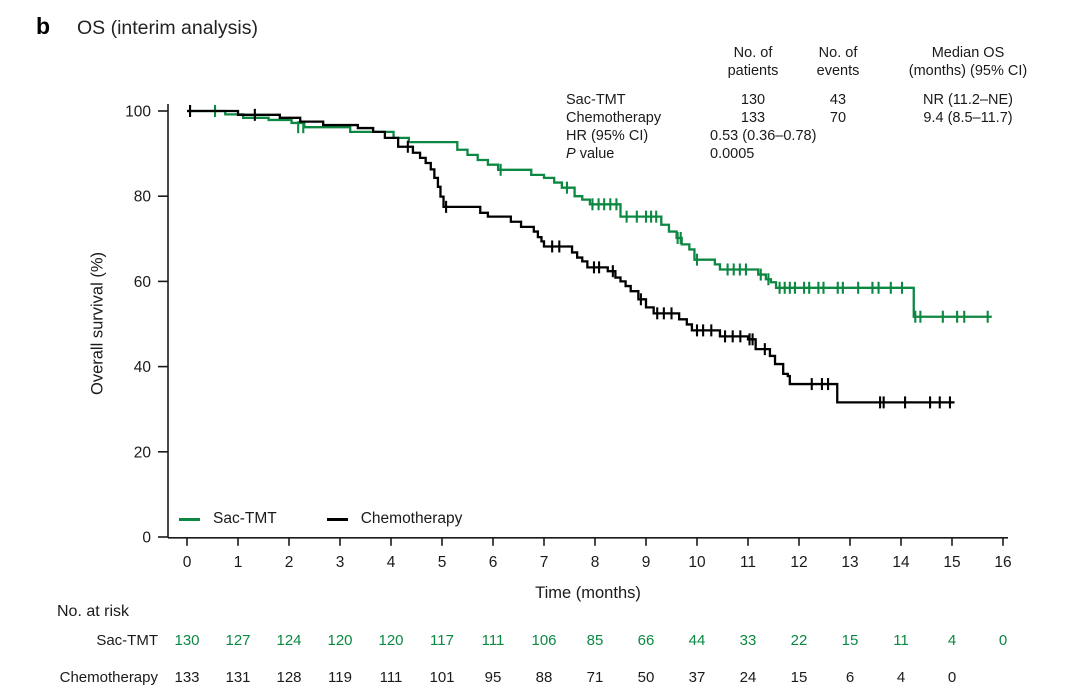 This screenshot has height=697, width=1065. What do you see at coordinates (849, 562) in the screenshot?
I see `x-axis-tick-label: 13` at bounding box center [849, 562].